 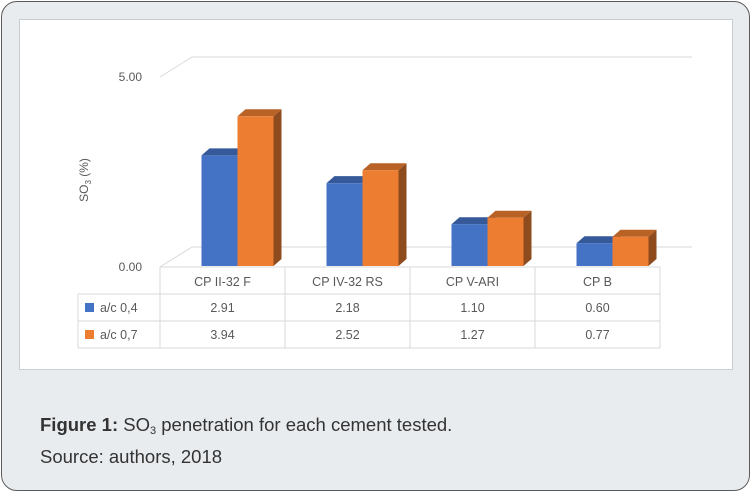 What do you see at coordinates (89, 334) in the screenshot?
I see `legend-swatch-a/c 0,7` at bounding box center [89, 334].